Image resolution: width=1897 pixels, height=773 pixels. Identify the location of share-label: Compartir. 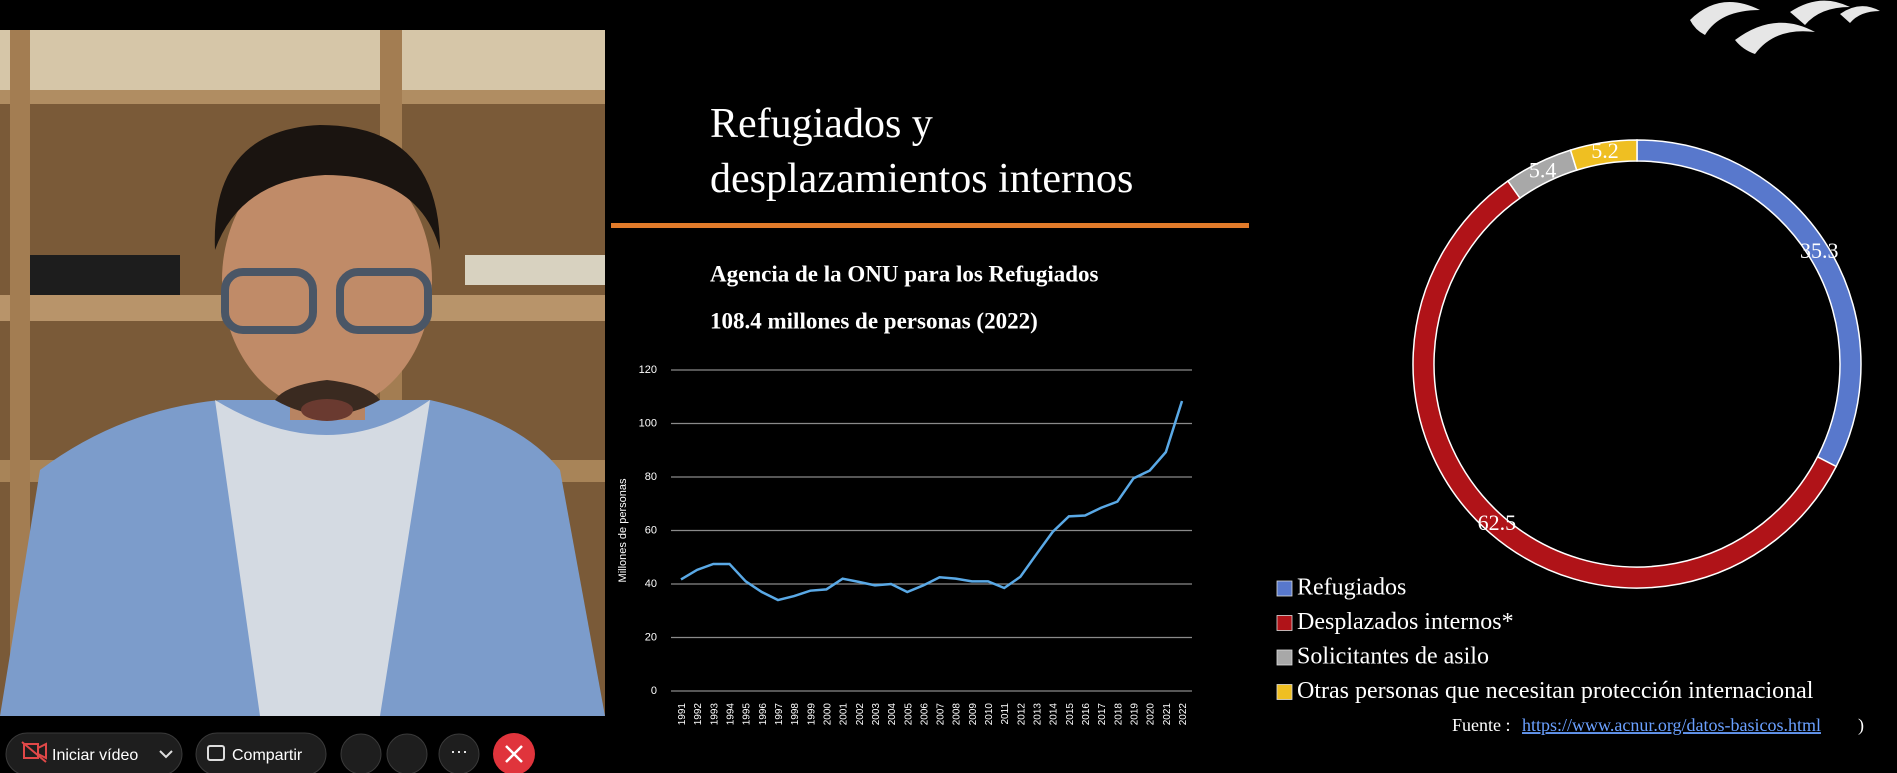
(267, 755).